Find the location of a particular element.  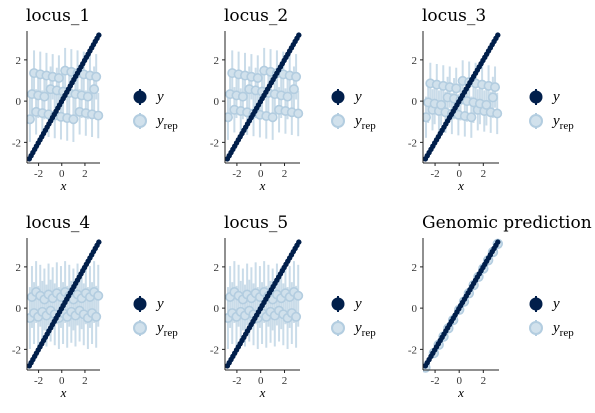

panel-3: locus_3 -2 0 2 -2 0 2 x y yrep is located at coordinates (491, 99).